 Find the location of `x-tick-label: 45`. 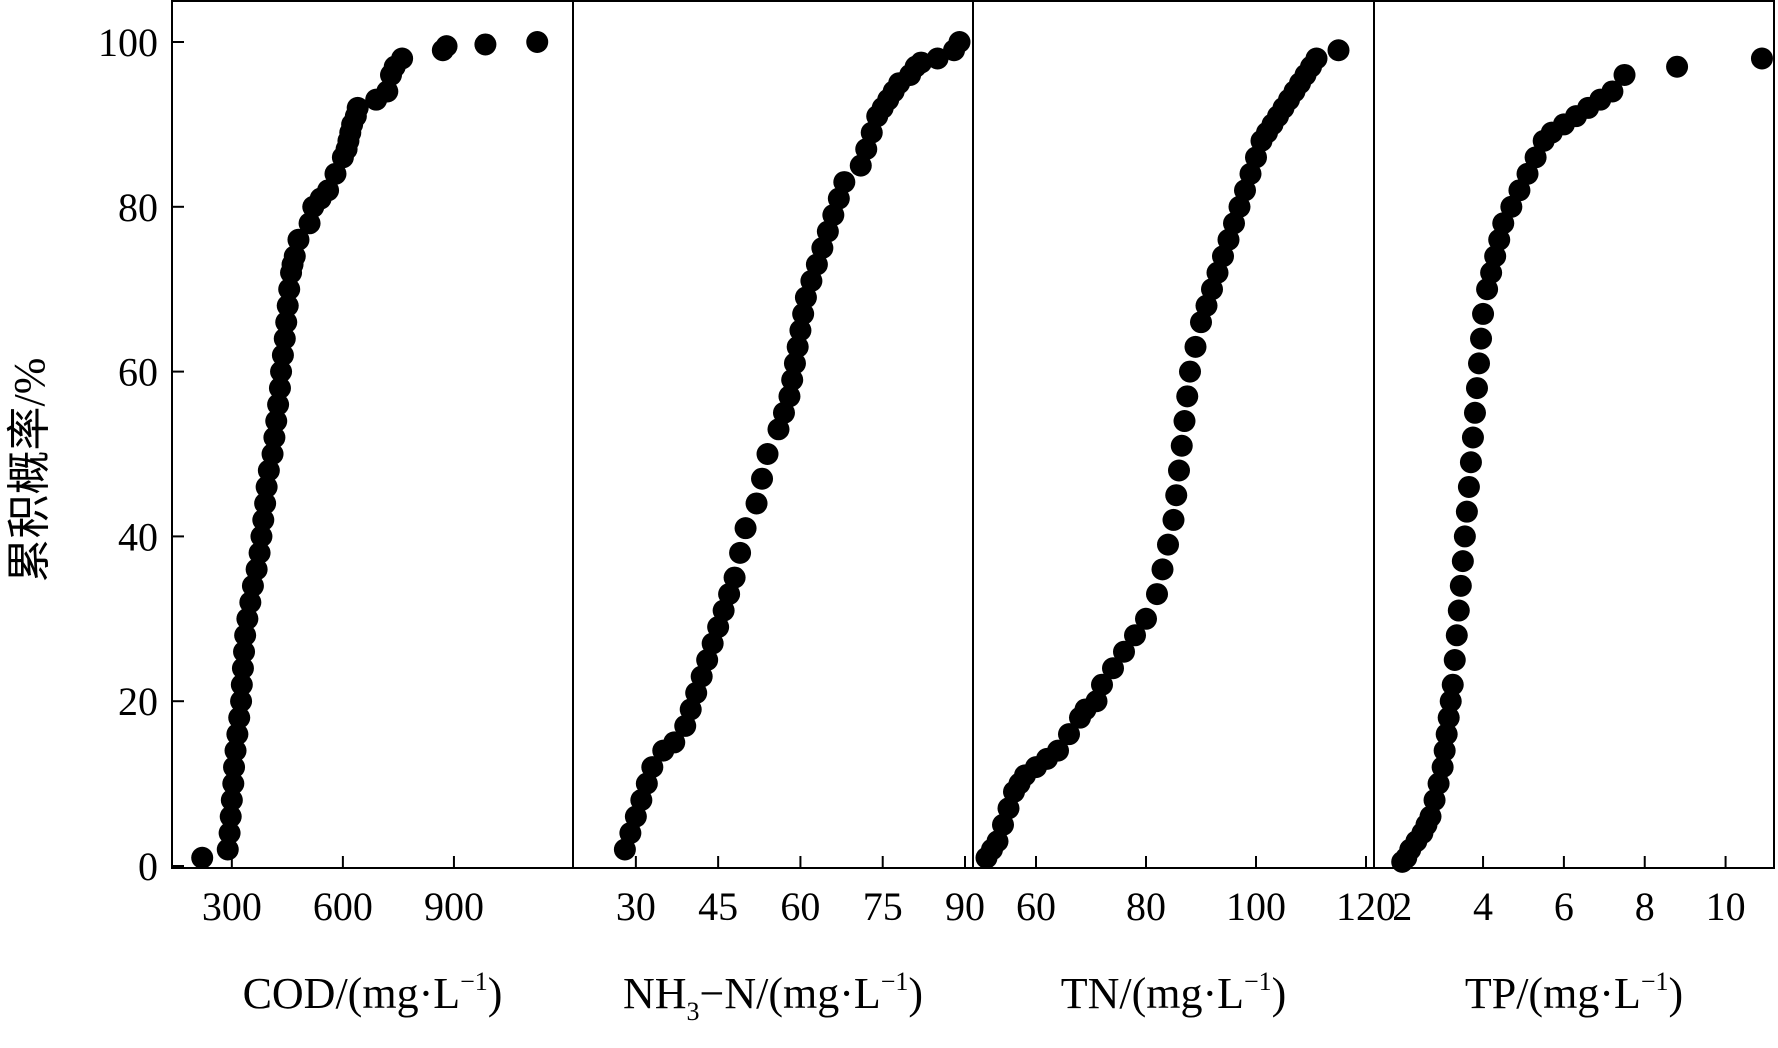

x-tick-label: 45 is located at coordinates (718, 906).